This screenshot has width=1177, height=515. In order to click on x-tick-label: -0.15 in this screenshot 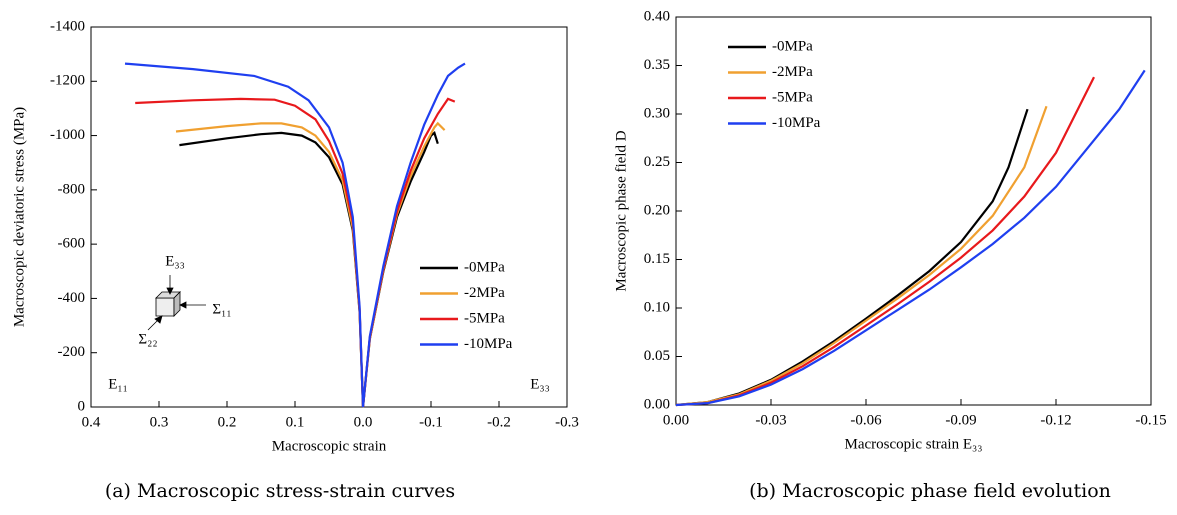, I will do `click(1150, 420)`.